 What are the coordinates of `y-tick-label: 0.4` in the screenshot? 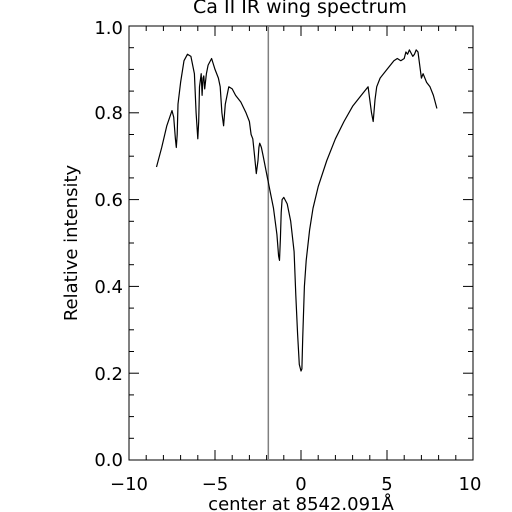 It's located at (108, 287).